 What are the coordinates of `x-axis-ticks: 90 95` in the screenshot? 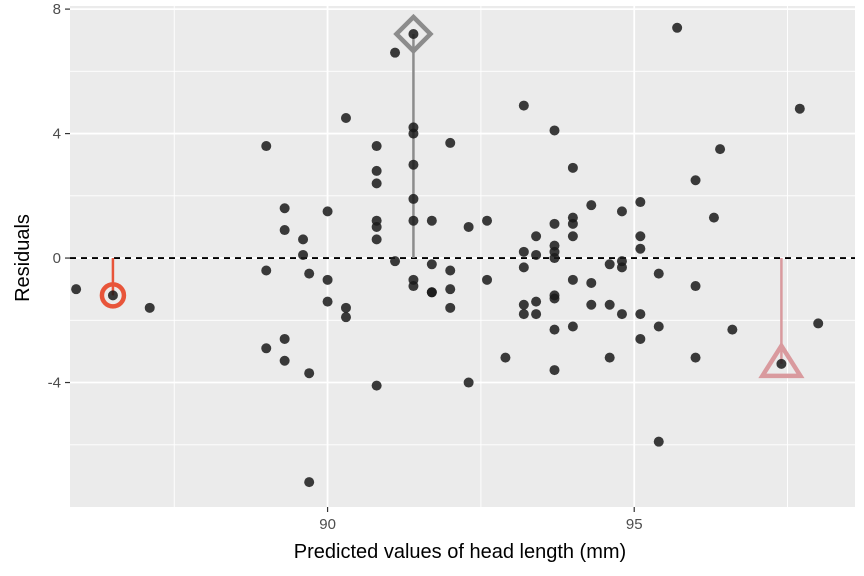 It's located at (481, 520).